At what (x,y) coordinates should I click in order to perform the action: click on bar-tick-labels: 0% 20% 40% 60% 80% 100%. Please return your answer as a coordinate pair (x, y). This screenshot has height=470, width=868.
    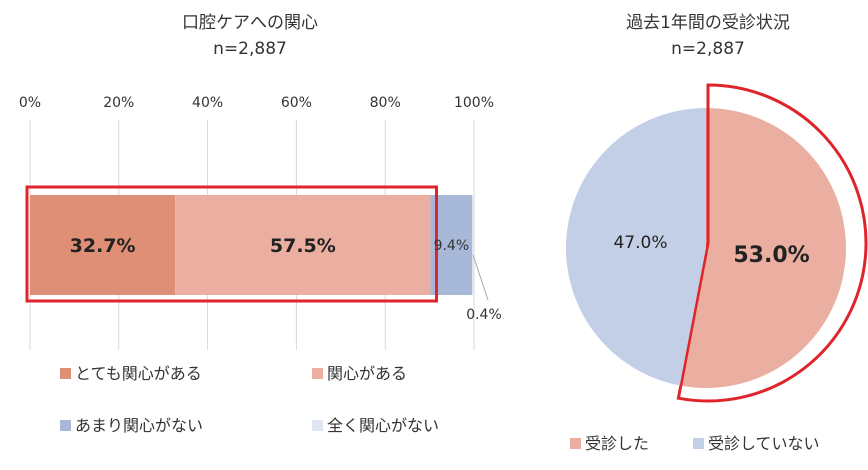
    Looking at the image, I should click on (256, 103).